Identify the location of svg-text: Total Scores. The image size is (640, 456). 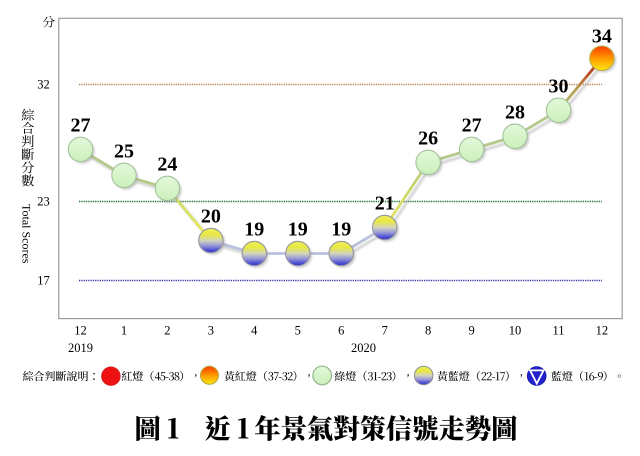
(26, 234).